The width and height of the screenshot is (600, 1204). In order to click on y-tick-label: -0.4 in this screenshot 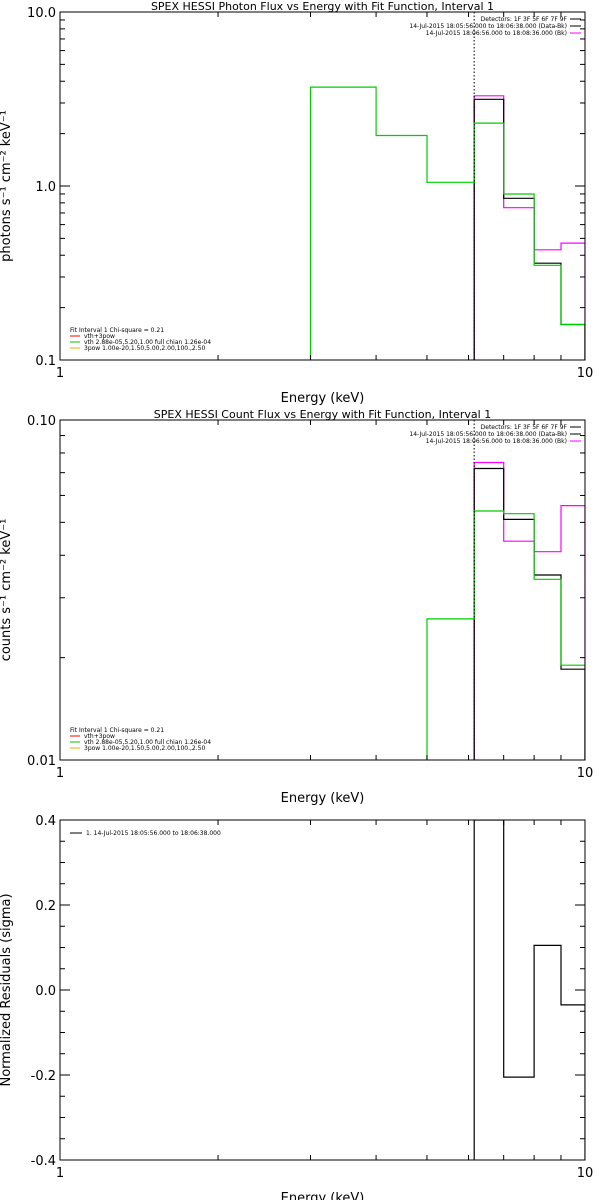, I will do `click(43, 1161)`.